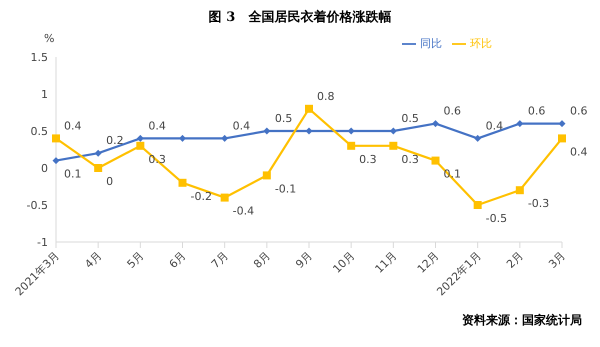 The height and width of the screenshot is (347, 600). Describe the element at coordinates (115, 141) in the screenshot. I see `data-label: 0.2` at that location.